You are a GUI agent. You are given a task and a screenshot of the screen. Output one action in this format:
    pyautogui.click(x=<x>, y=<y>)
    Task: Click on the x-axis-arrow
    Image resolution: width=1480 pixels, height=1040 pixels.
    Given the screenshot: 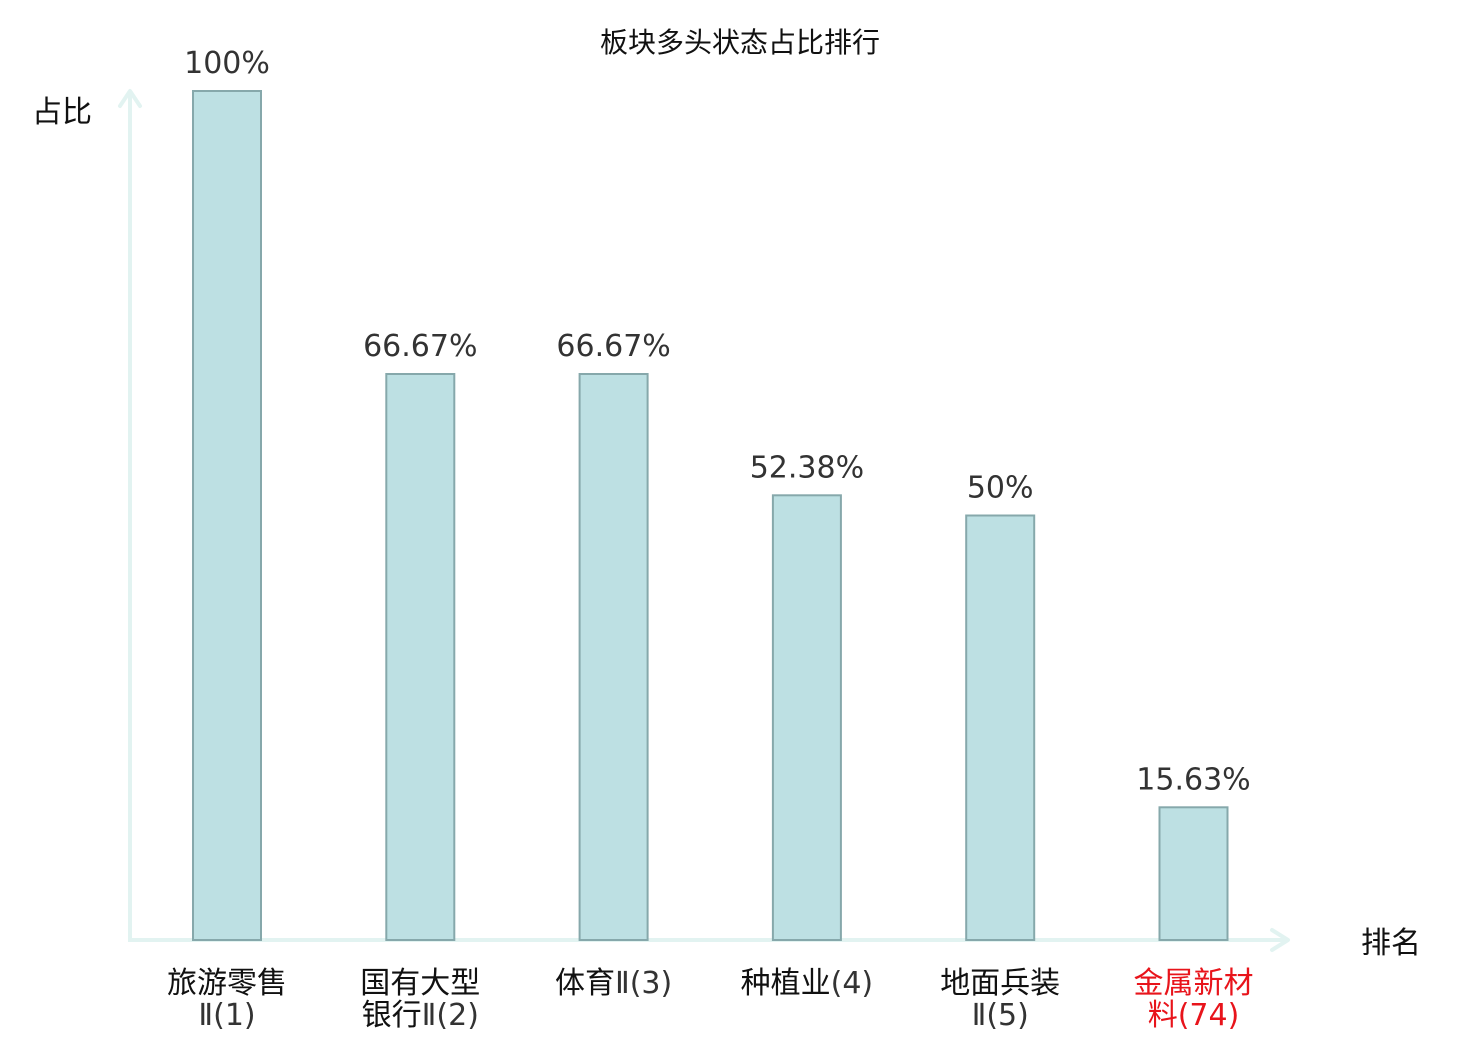 What is the action you would take?
    pyautogui.click(x=1280, y=940)
    